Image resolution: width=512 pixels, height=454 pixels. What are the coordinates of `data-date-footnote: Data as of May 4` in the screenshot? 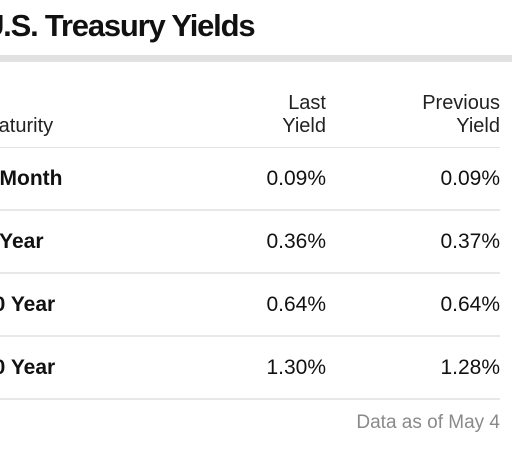 It's located at (428, 422).